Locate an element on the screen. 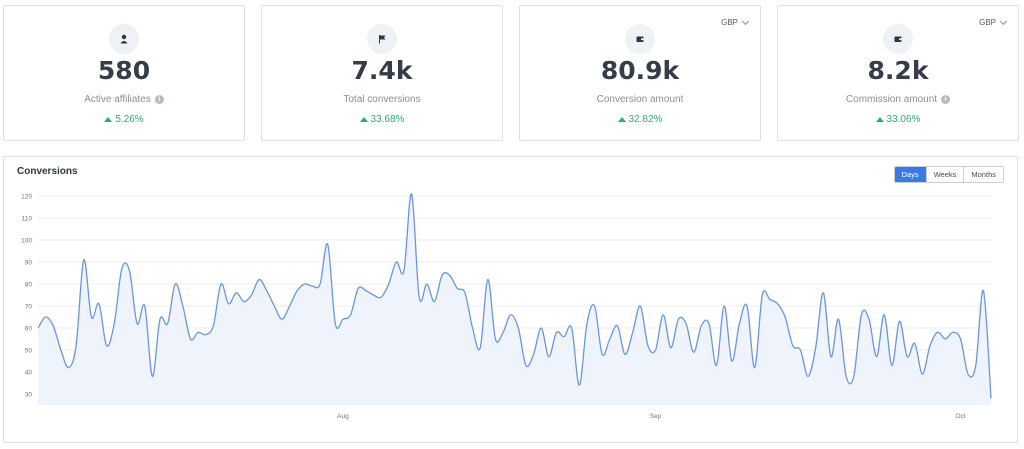  stat-change: 33.06% is located at coordinates (898, 119).